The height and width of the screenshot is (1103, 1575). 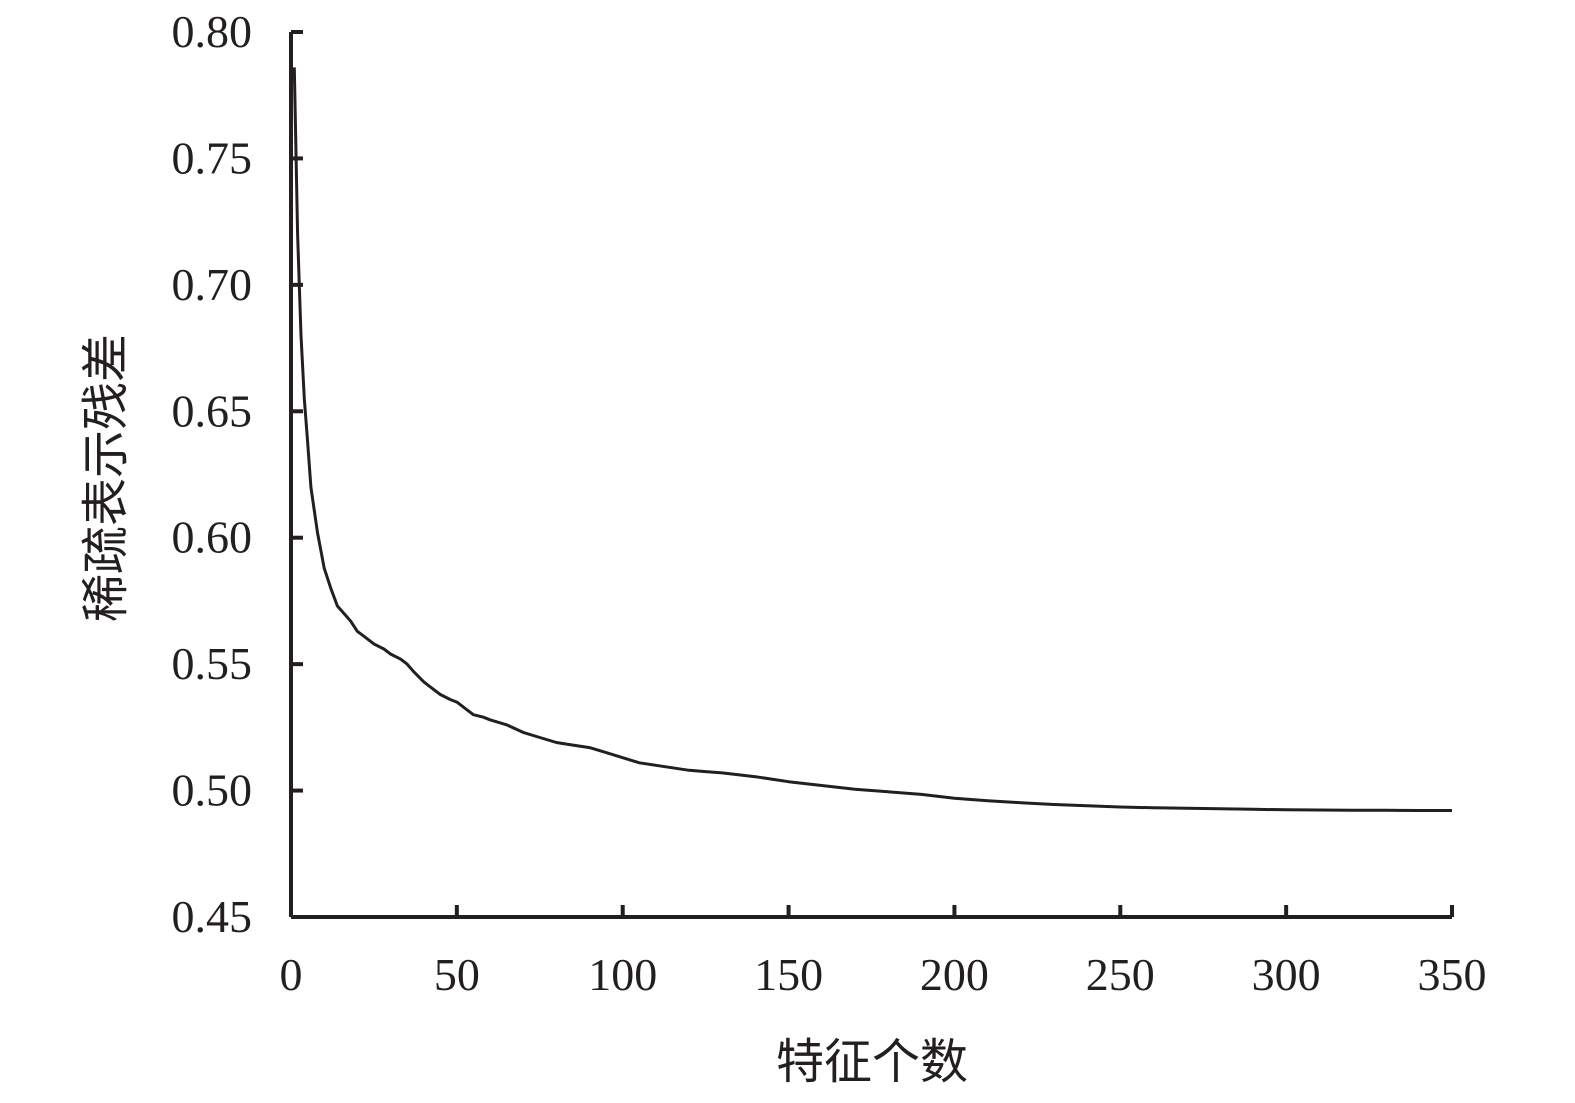 What do you see at coordinates (457, 974) in the screenshot?
I see `x-tick-label: 50` at bounding box center [457, 974].